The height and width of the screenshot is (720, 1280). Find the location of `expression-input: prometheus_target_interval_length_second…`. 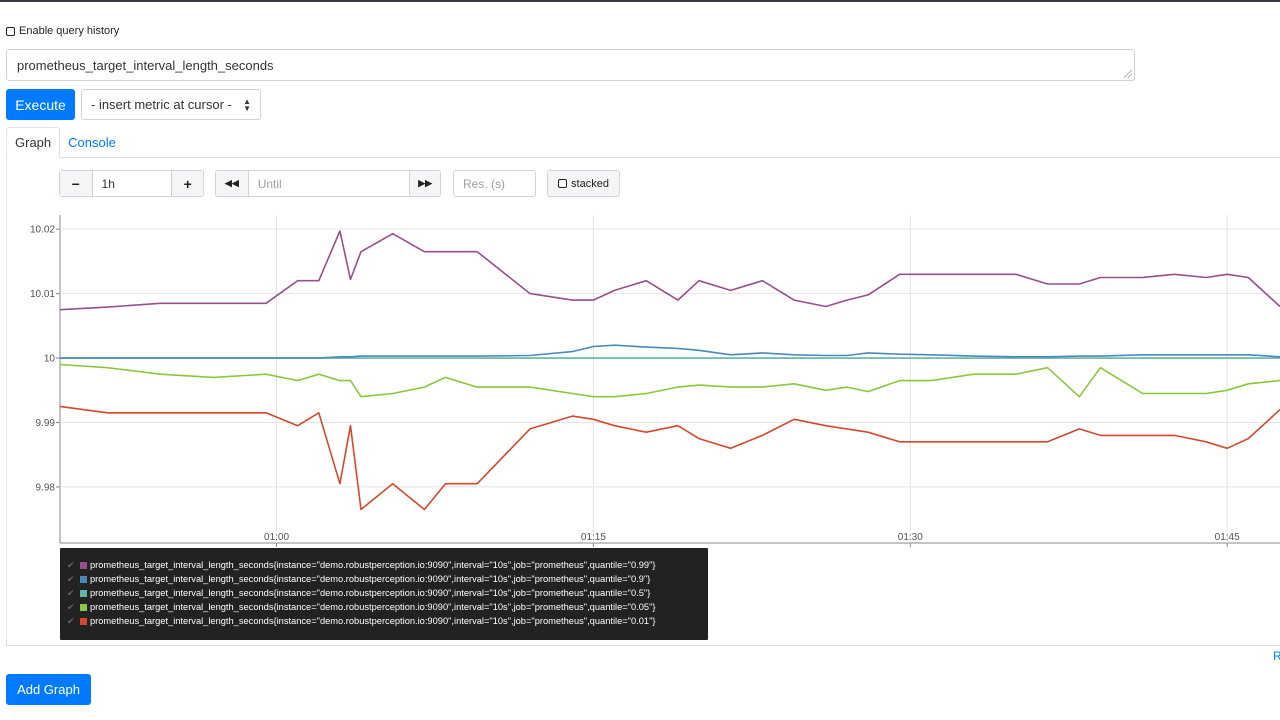

expression-input: prometheus_target_interval_length_second… is located at coordinates (570, 65).